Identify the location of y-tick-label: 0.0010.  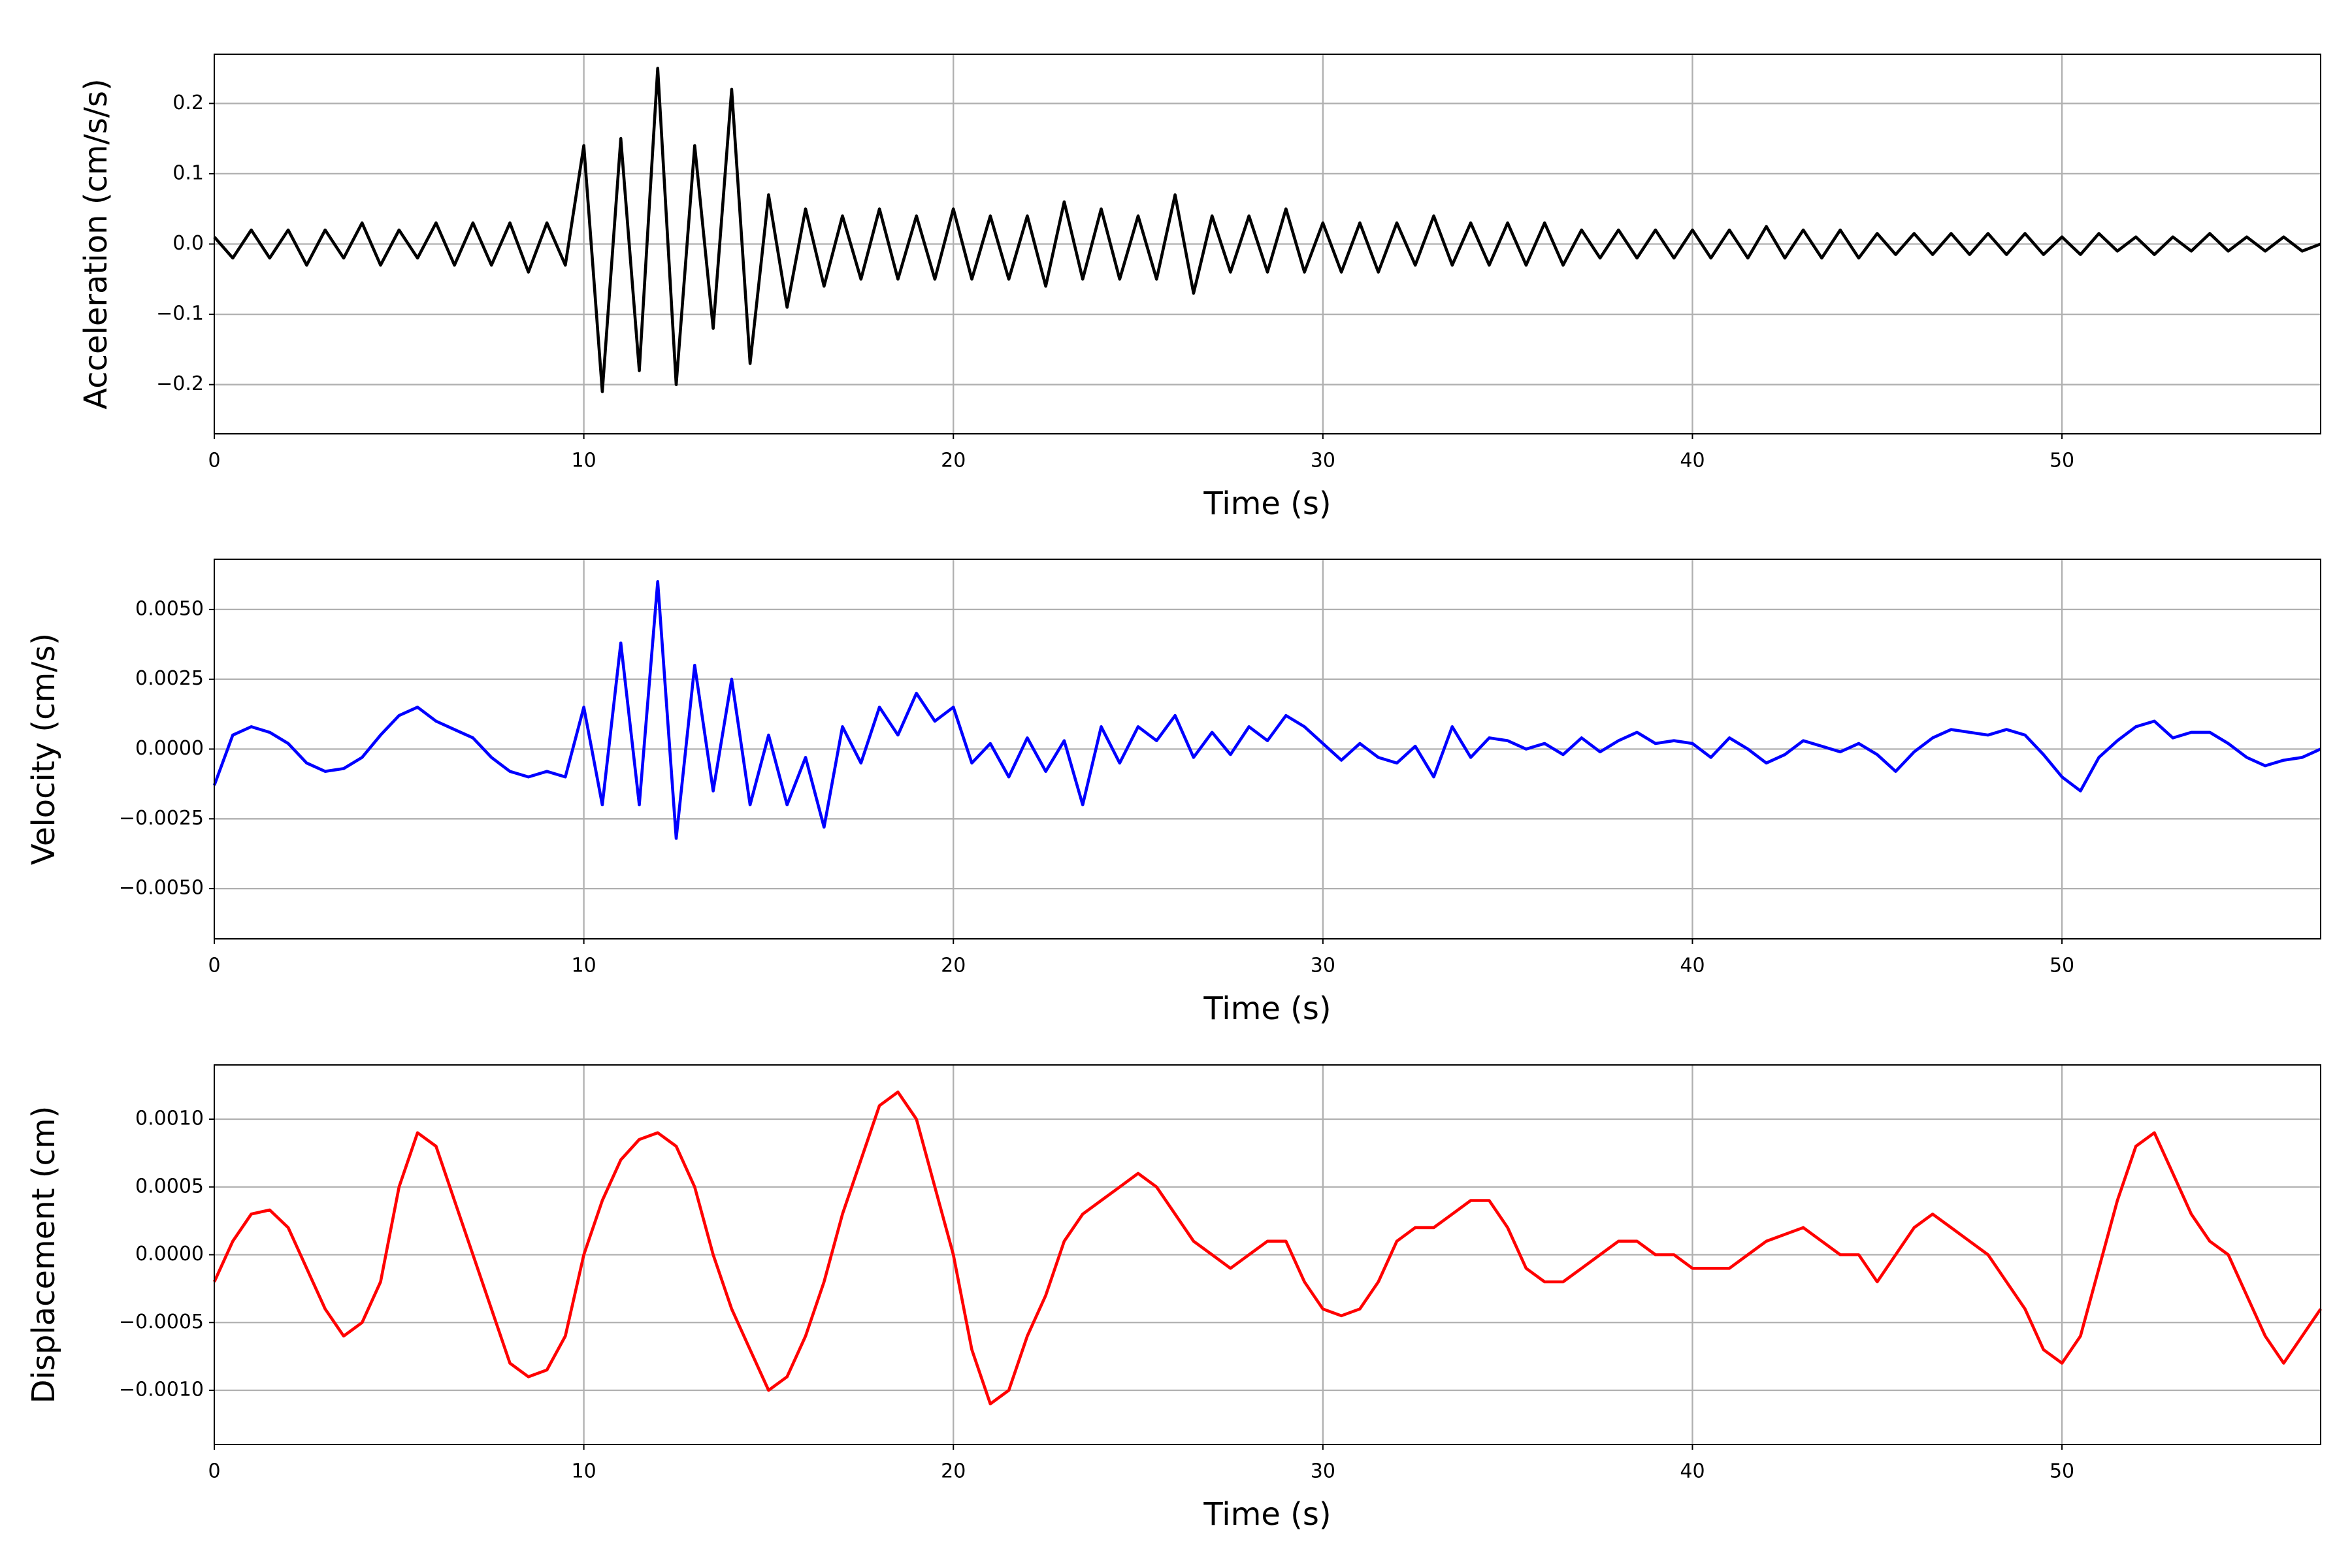
(169, 1118).